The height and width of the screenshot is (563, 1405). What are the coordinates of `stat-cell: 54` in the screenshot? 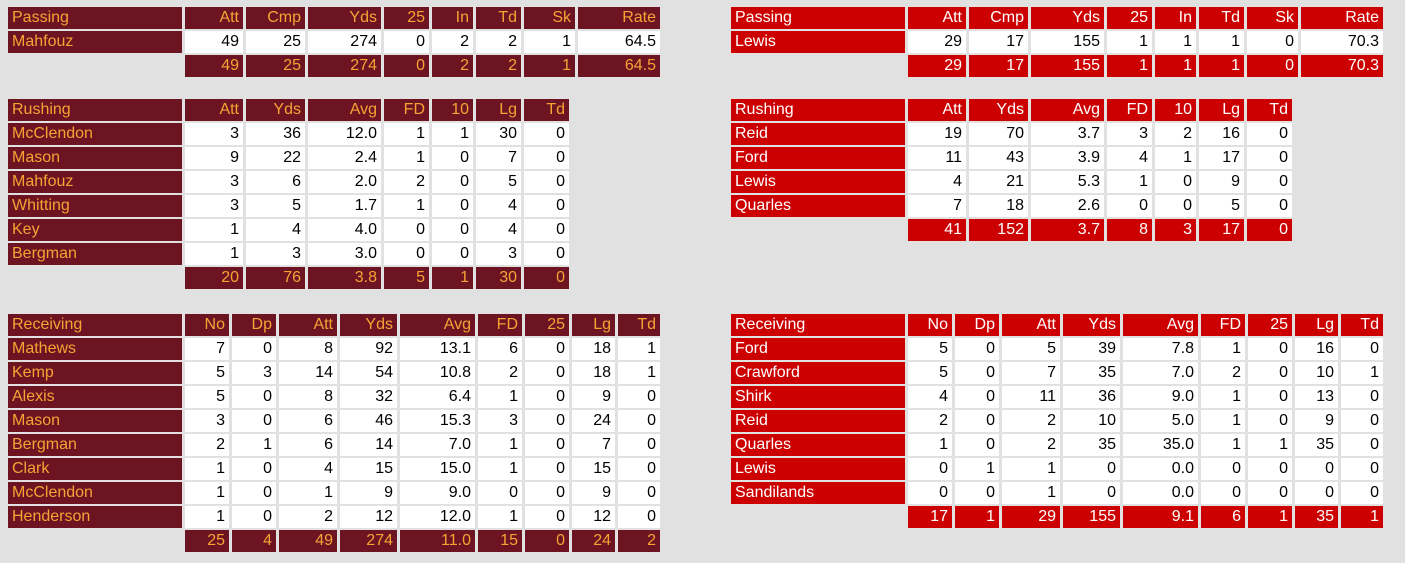 It's located at (368, 373).